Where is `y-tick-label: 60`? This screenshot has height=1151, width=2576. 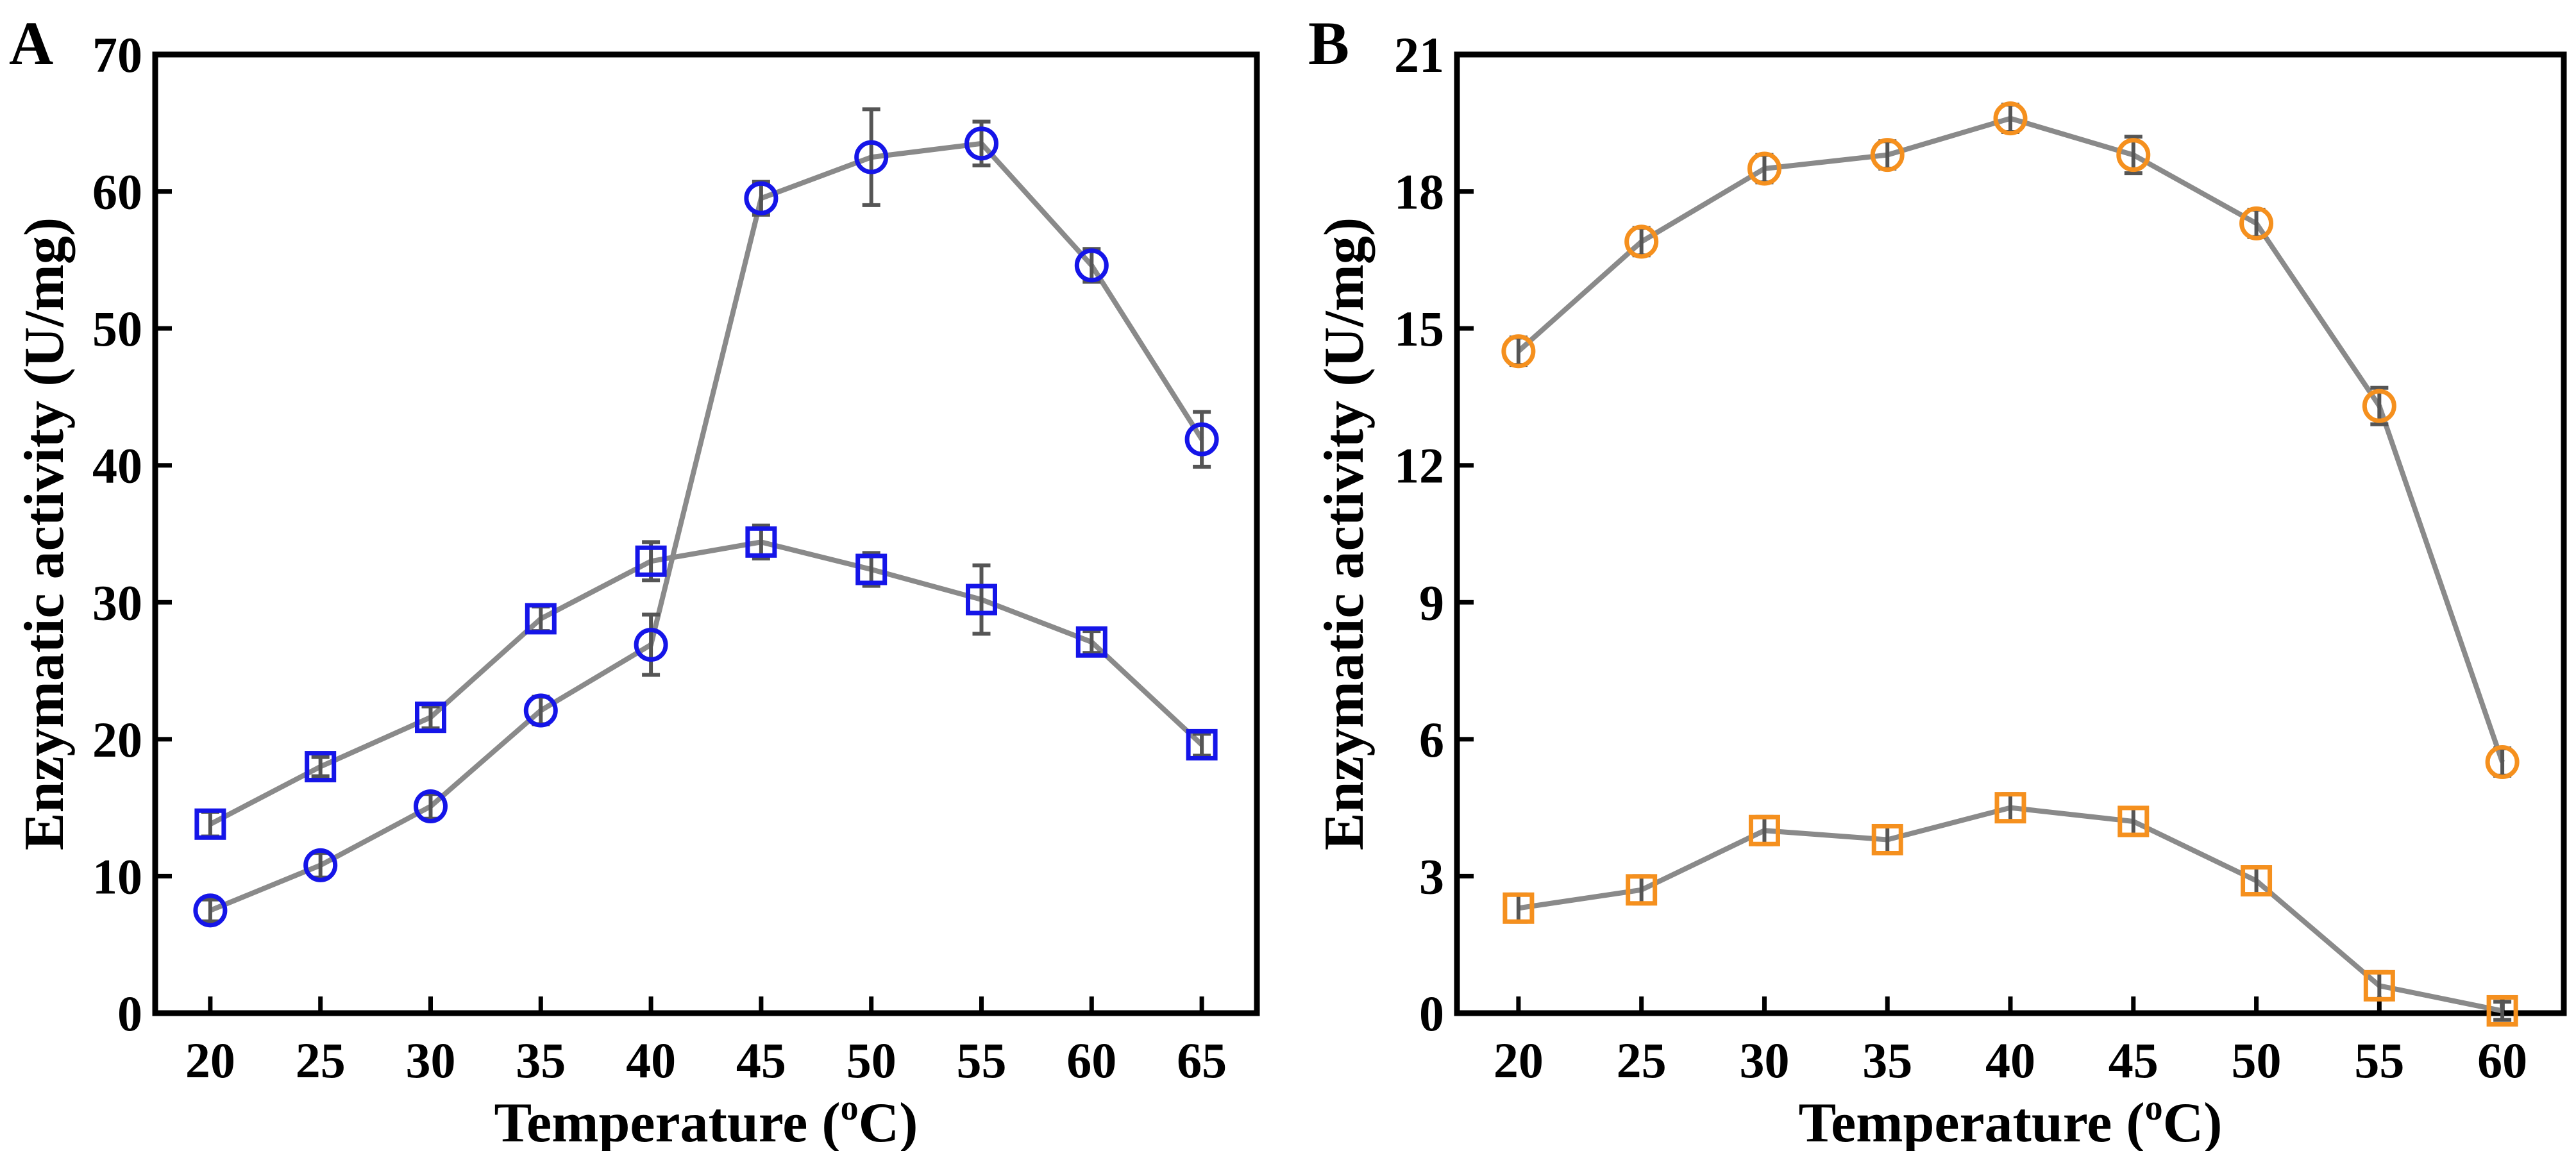 y-tick-label: 60 is located at coordinates (117, 192).